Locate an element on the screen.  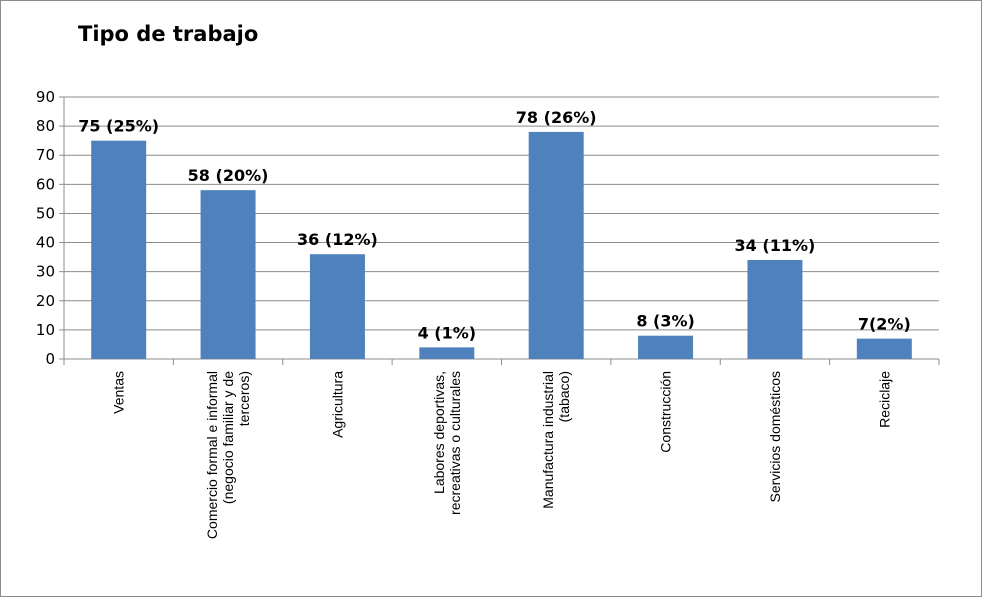
category-label: Manufactura industrial (tabaco) is located at coordinates (556, 440).